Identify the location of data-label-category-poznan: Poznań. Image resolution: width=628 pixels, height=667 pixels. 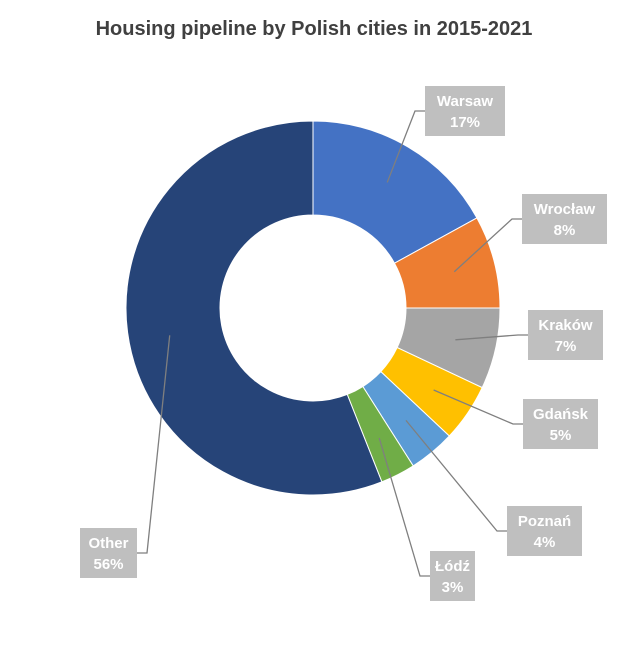
(544, 521).